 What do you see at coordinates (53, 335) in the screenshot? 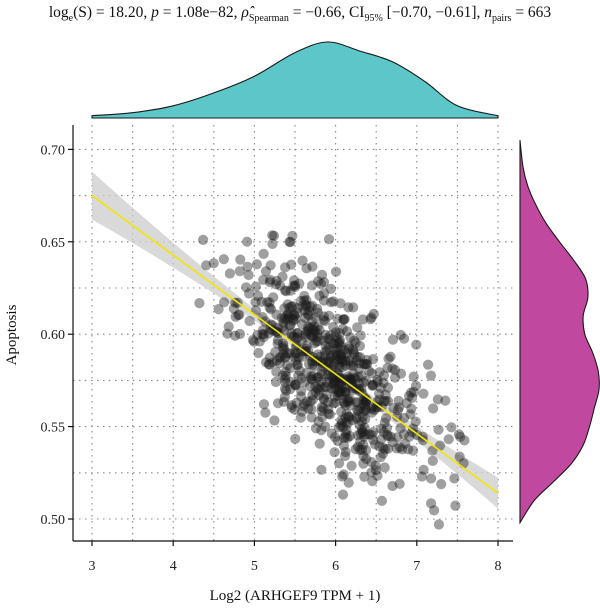
I see `y-tick-label: 0.60` at bounding box center [53, 335].